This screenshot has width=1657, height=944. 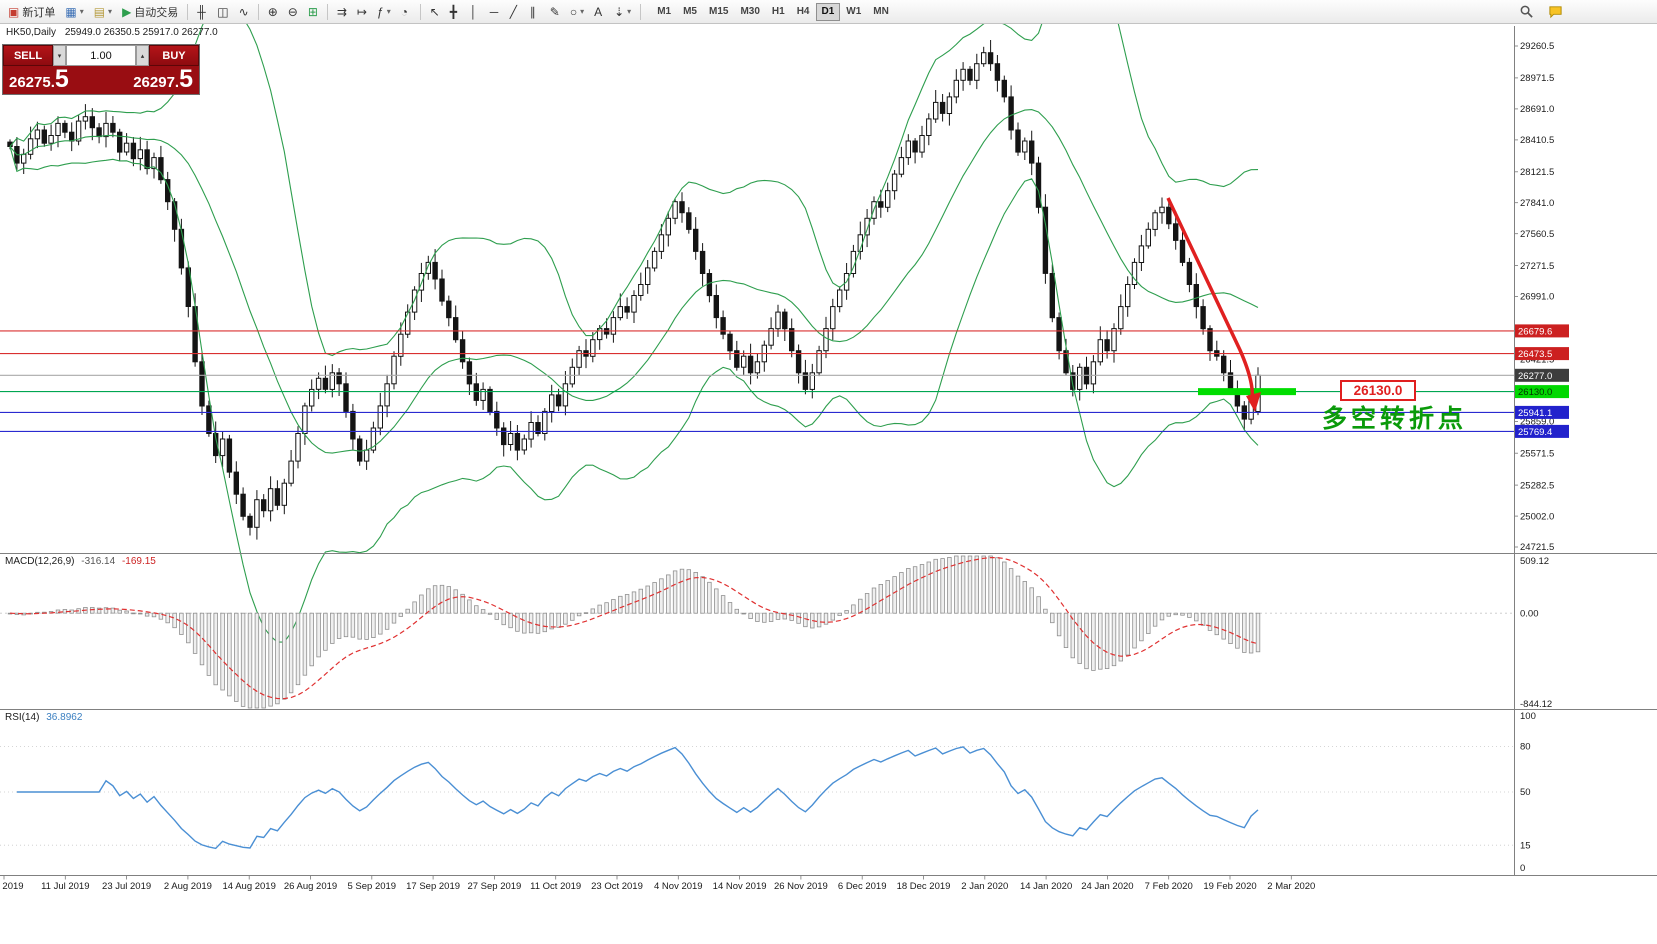 What do you see at coordinates (39, 78) in the screenshot?
I see `sell-price: 26275. 5` at bounding box center [39, 78].